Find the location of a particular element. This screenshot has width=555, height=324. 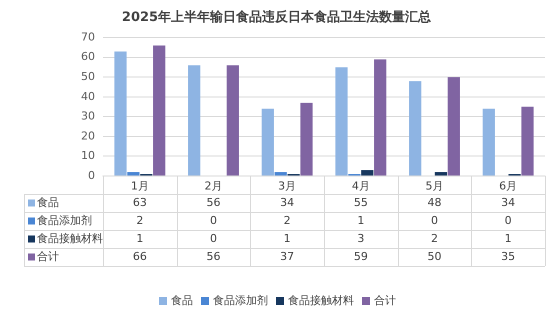

x-tick-label: 2月 is located at coordinates (213, 185).